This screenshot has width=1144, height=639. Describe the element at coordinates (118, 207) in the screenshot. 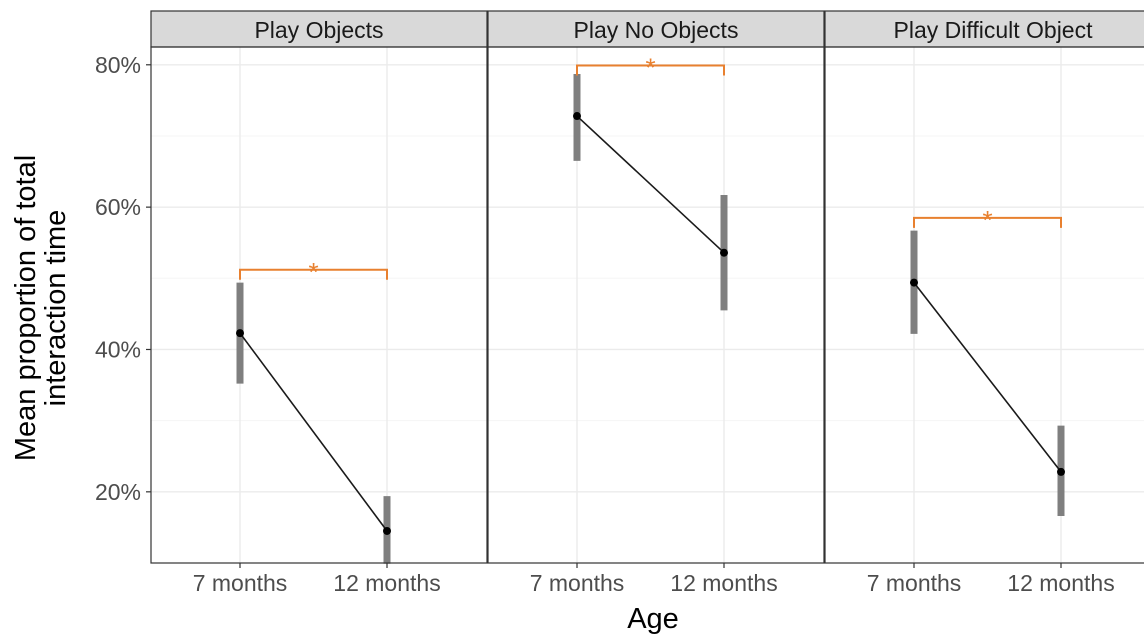

I see `y-tick-label: 60%` at that location.